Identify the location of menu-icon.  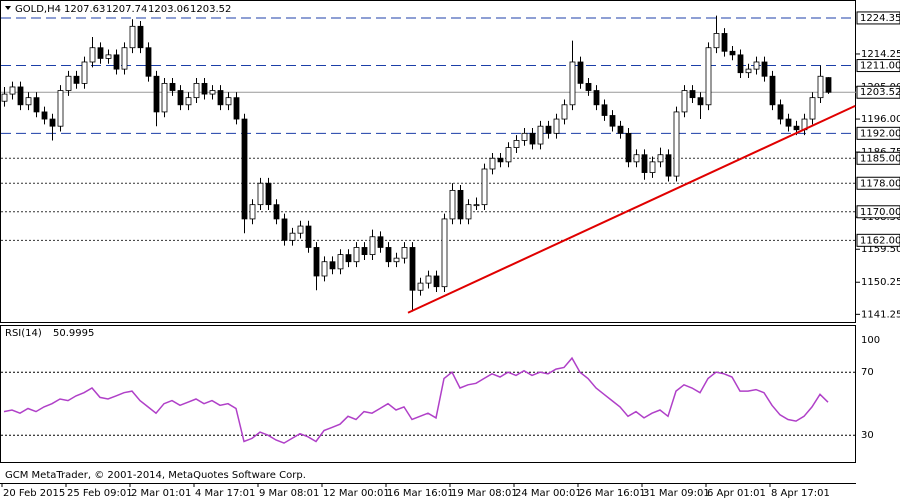
(8, 8).